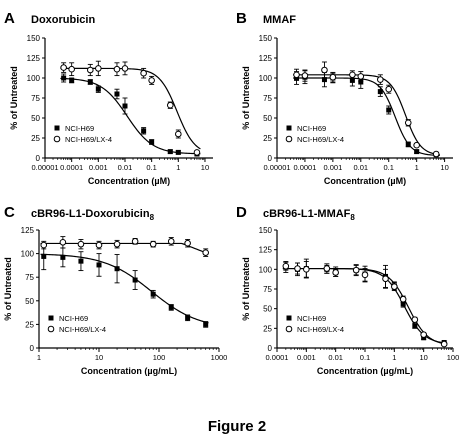 Image resolution: width=474 pixels, height=448 pixels. I want to click on x-tick-label: 1, so click(394, 357).